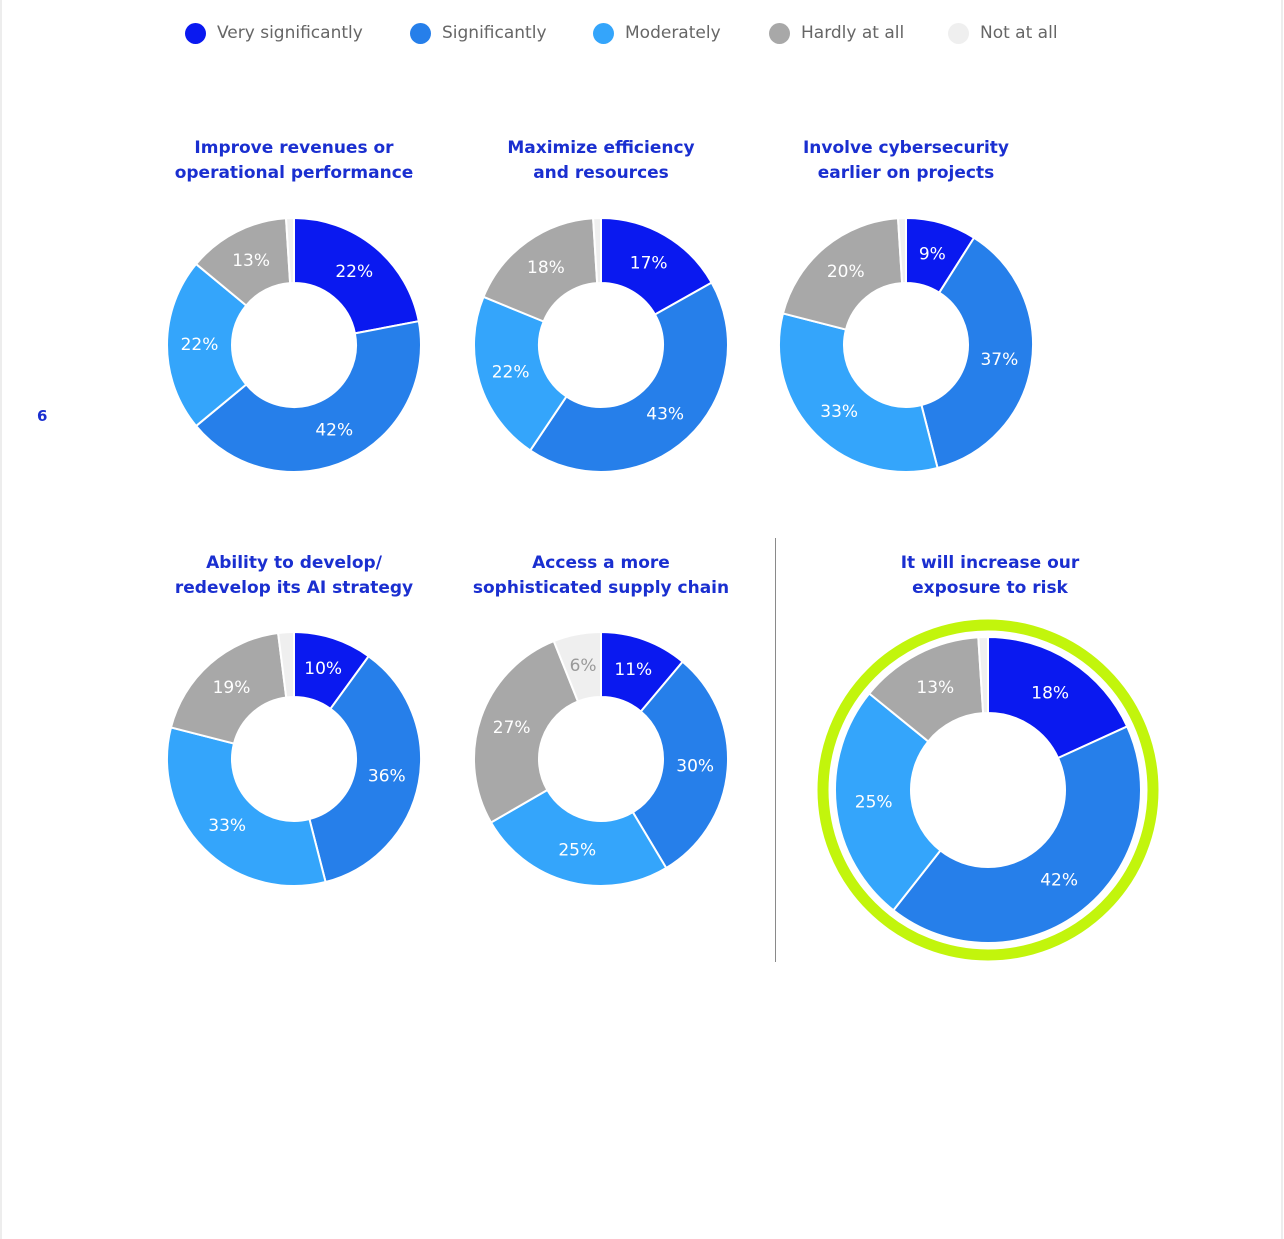 Image resolution: width=1284 pixels, height=1239 pixels. I want to click on chart-title-risk-exposure: It will increase our exposure to risk, so click(990, 575).